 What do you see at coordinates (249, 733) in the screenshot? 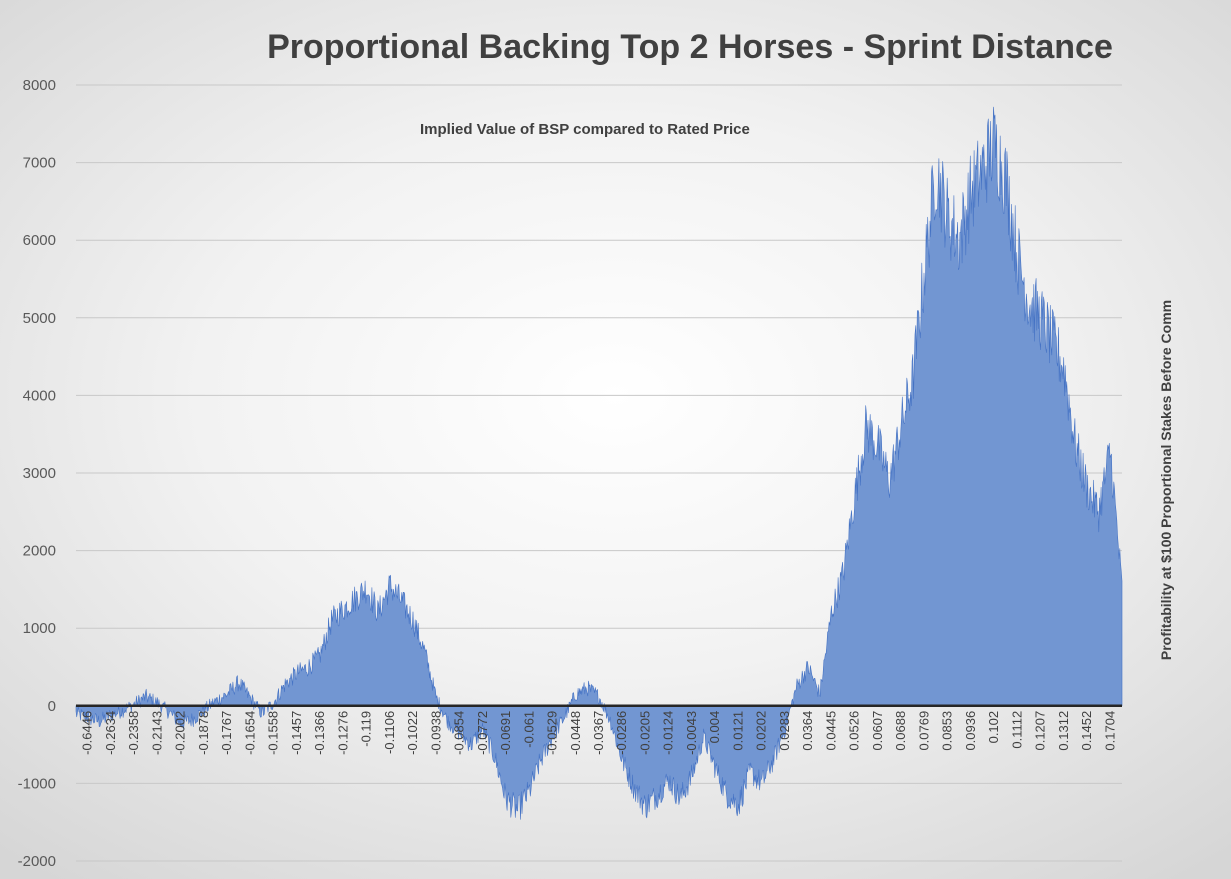
I see `x-tick-label: -0.1654` at bounding box center [249, 733].